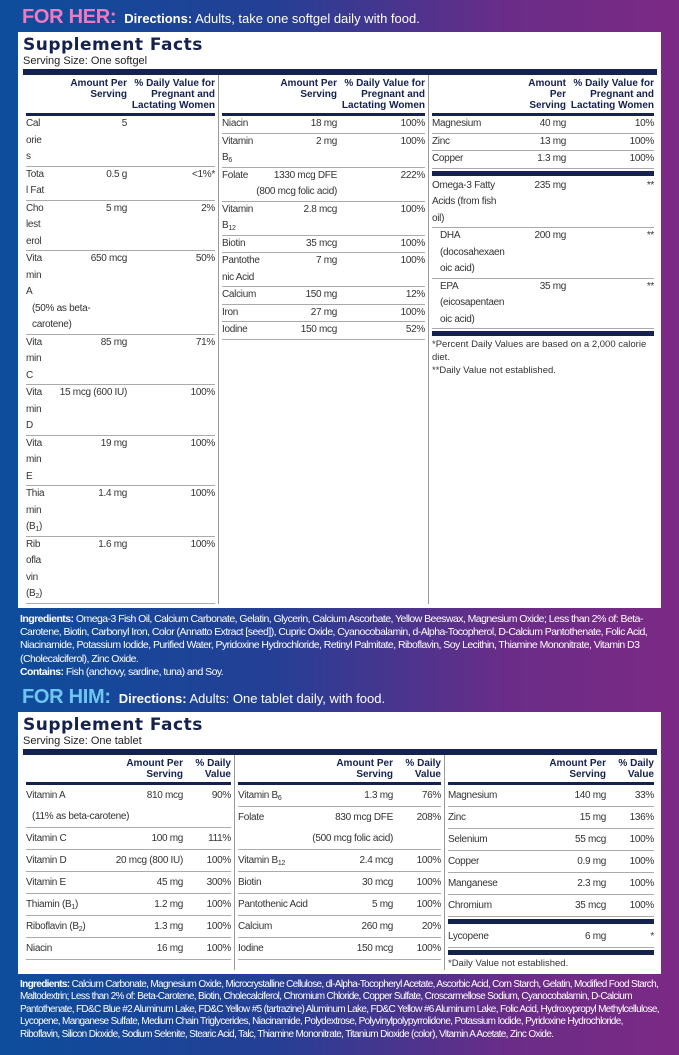 The width and height of the screenshot is (679, 1055). Describe the element at coordinates (37, 529) in the screenshot. I see `subscript: 1` at that location.